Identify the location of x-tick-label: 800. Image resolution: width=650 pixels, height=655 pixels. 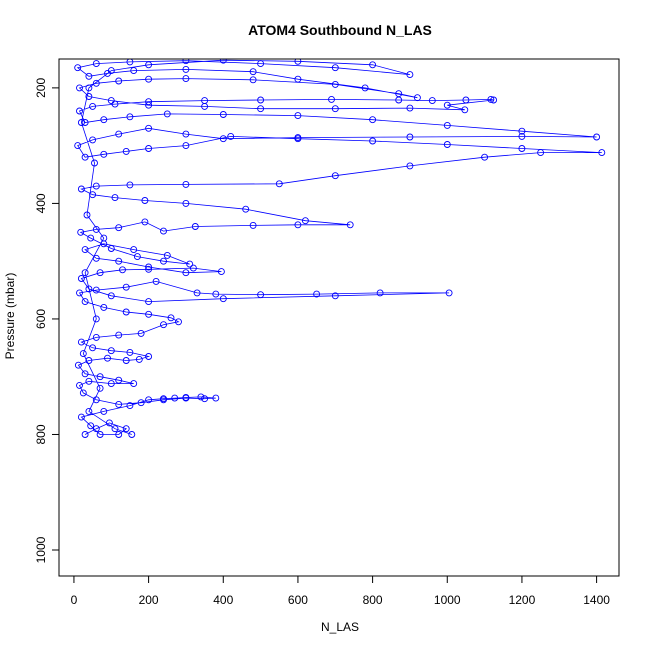
(373, 600).